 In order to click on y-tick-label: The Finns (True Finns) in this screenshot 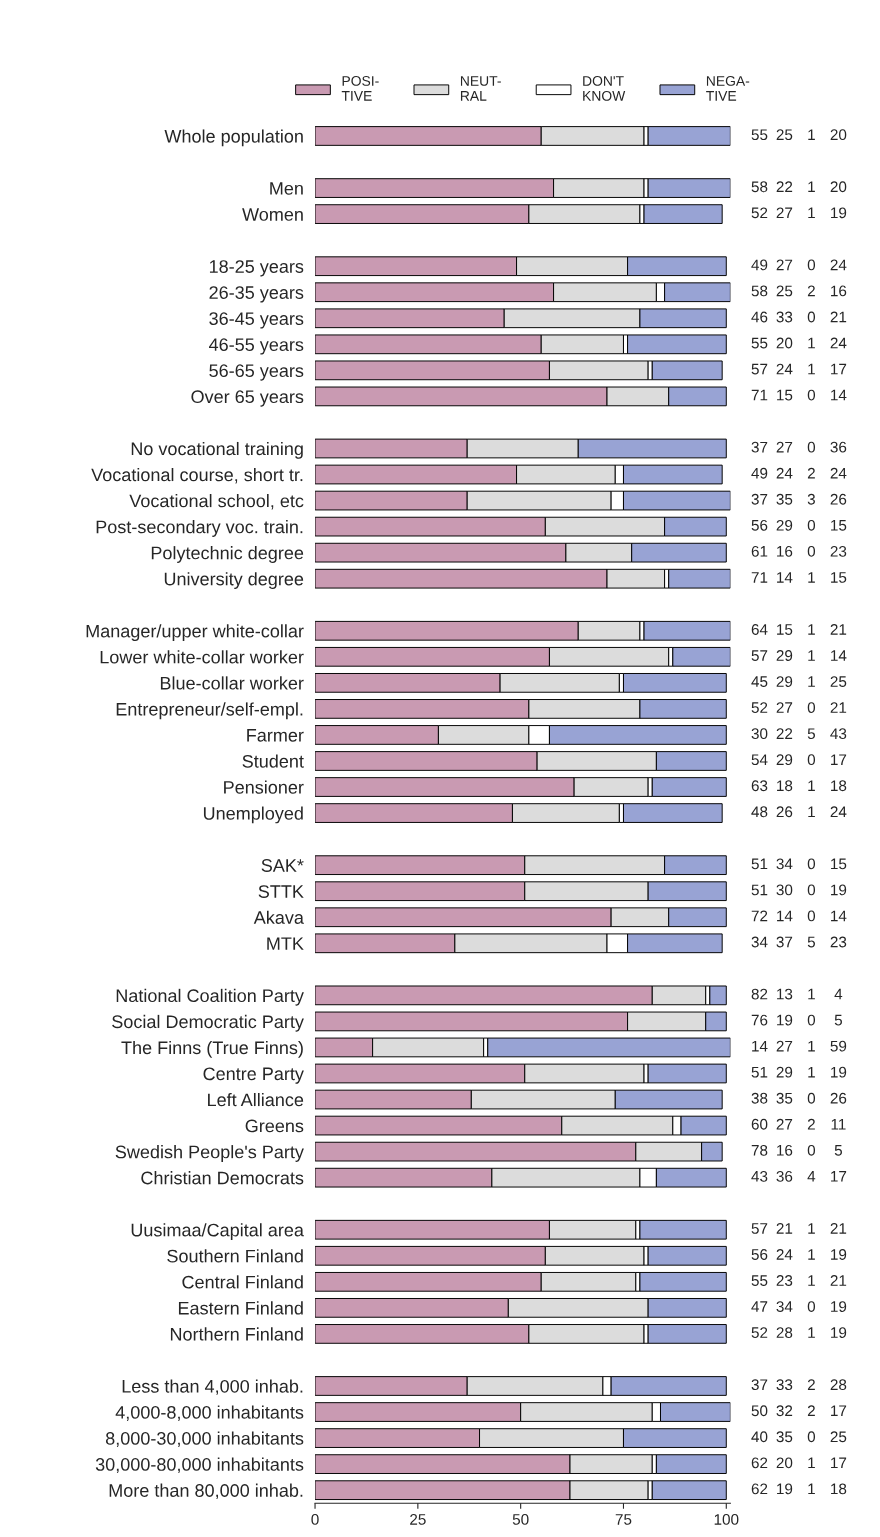, I will do `click(212, 1049)`.